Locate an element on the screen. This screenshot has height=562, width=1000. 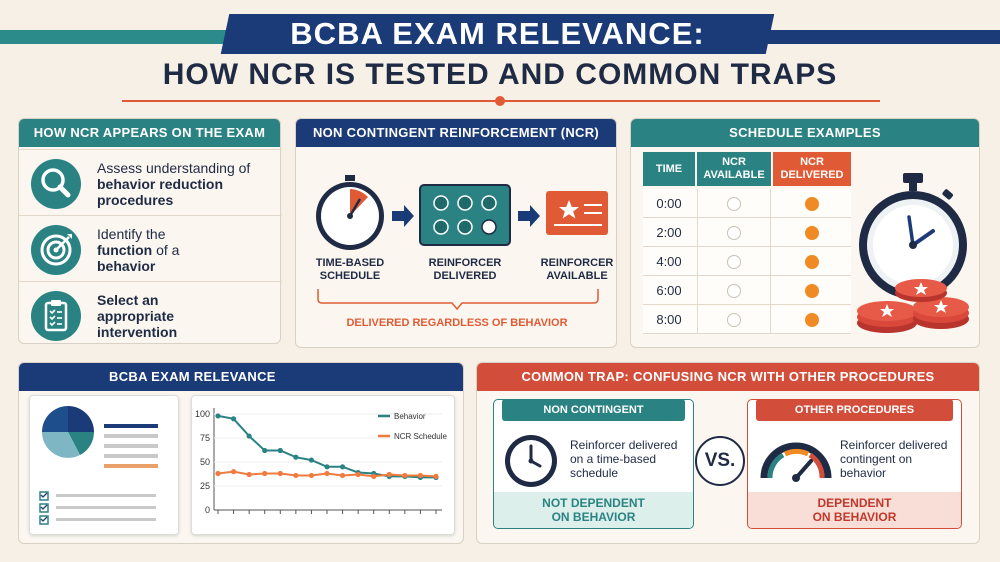
step-time-based-label: TIME-BASED SCHEDULE is located at coordinates (350, 269).